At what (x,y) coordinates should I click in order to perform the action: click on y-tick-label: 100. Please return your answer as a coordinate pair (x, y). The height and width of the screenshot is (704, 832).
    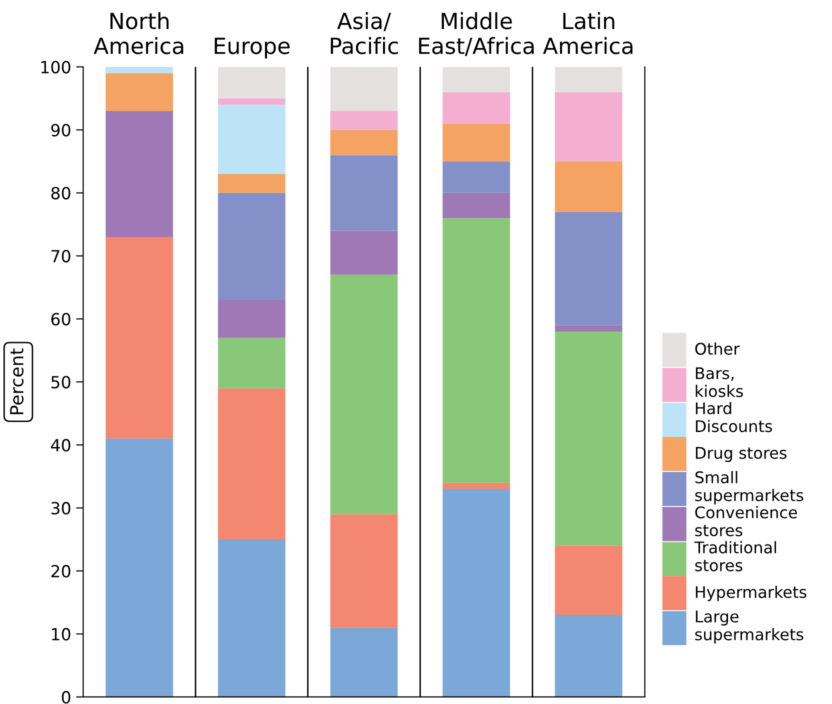
    Looking at the image, I should click on (55, 67).